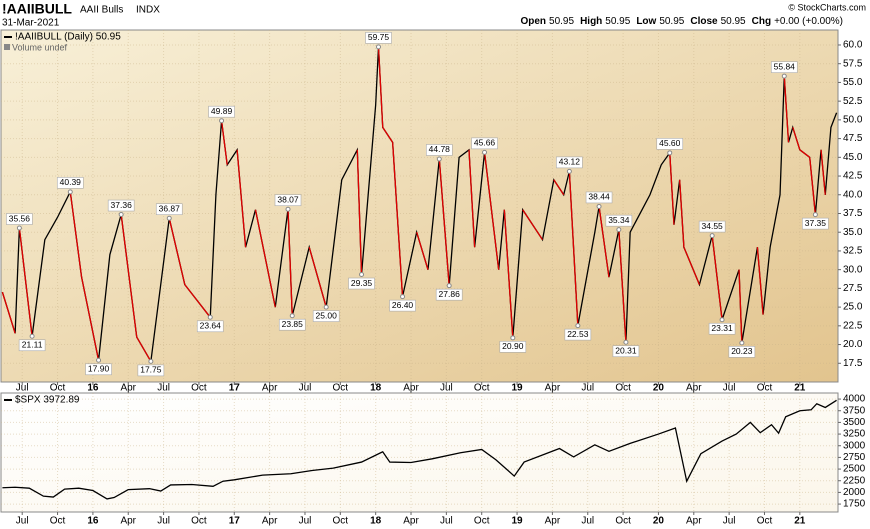 The width and height of the screenshot is (870, 529). What do you see at coordinates (93, 521) in the screenshot?
I see `x-tick-label: 16` at bounding box center [93, 521].